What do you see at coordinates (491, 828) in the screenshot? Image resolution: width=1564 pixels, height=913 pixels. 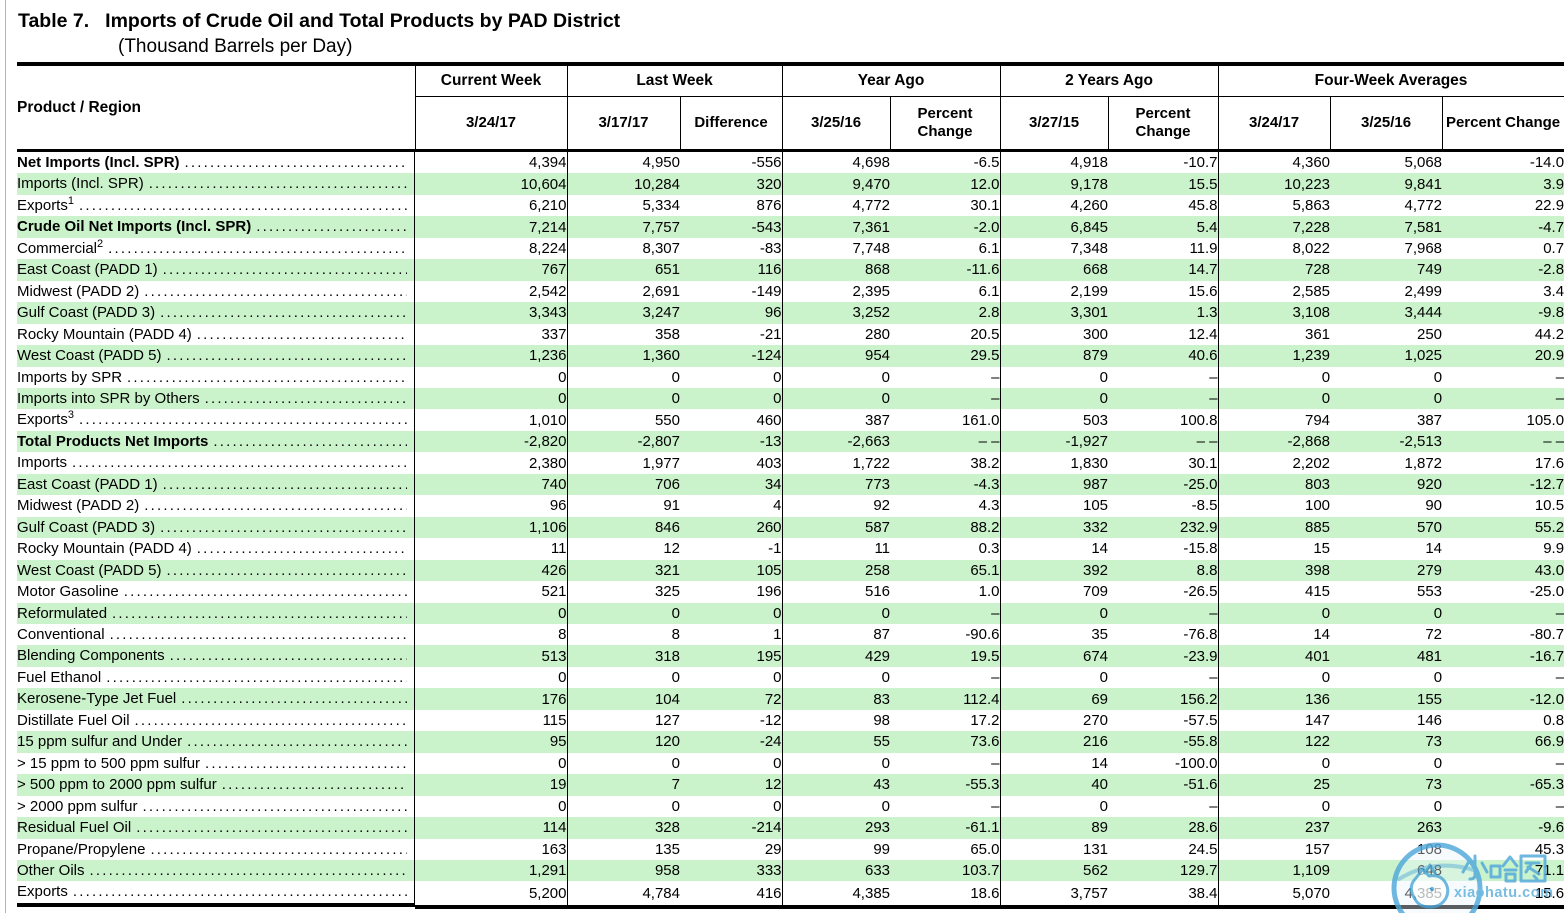 I see `value-cell: 114` at bounding box center [491, 828].